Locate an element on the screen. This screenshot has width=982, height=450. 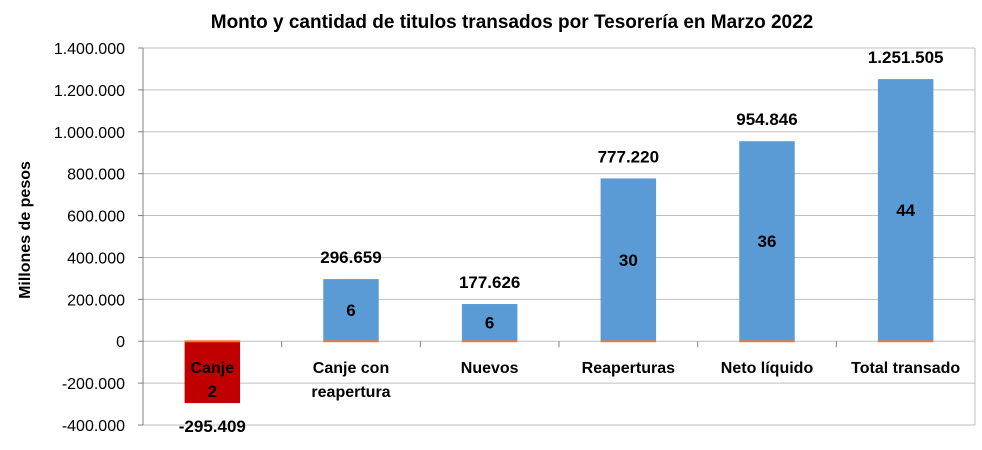
count-label: 44 is located at coordinates (905, 210).